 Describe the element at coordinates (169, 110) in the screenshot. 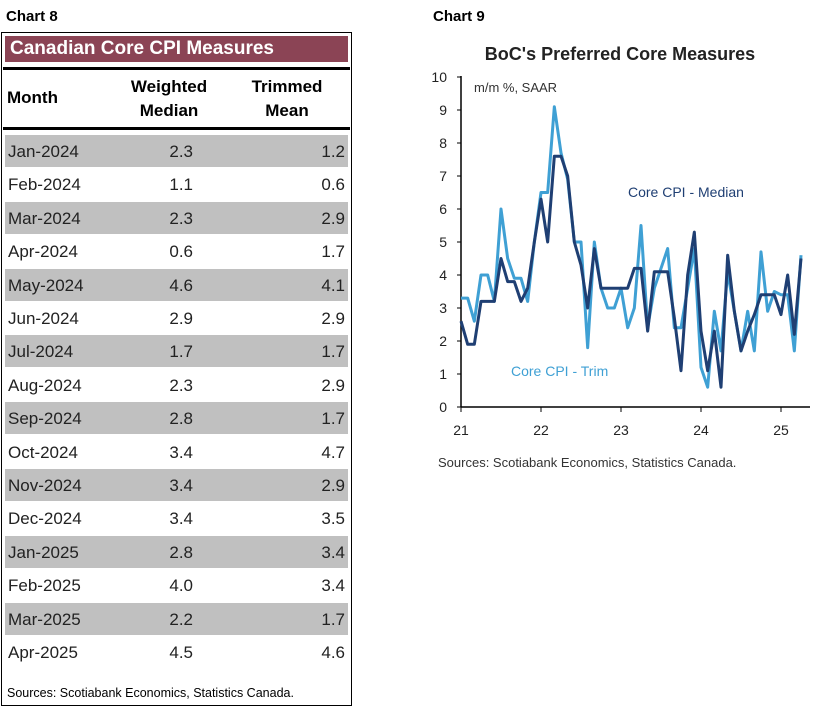

I see `header-line: Median` at that location.